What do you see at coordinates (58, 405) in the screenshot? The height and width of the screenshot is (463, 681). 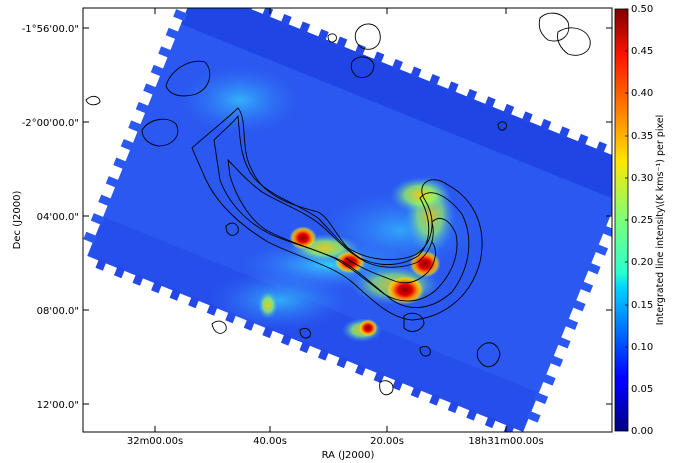 I see `y-tick-label: 12'00.0"` at bounding box center [58, 405].